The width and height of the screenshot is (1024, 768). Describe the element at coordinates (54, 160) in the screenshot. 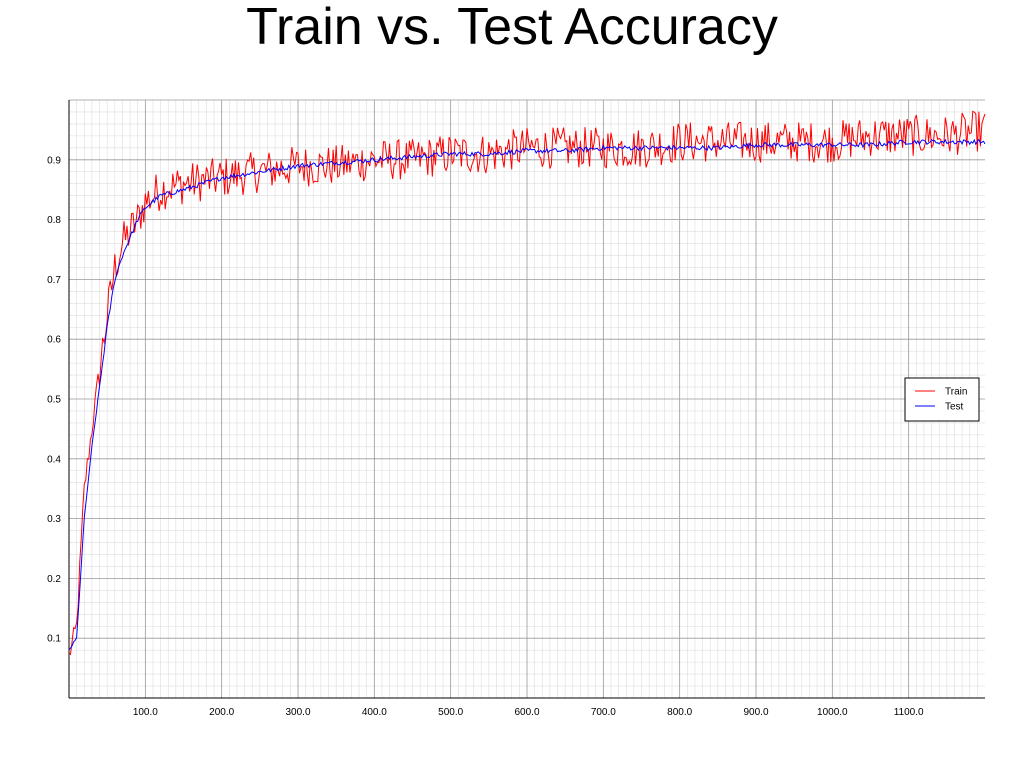

I see `y-tick-label: 0.9` at that location.